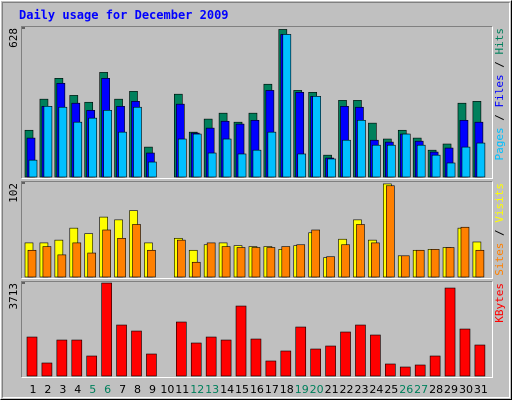 This screenshot has height=400, width=512. Describe the element at coordinates (302, 389) in the screenshot. I see `x-tick-label: 19` at that location.